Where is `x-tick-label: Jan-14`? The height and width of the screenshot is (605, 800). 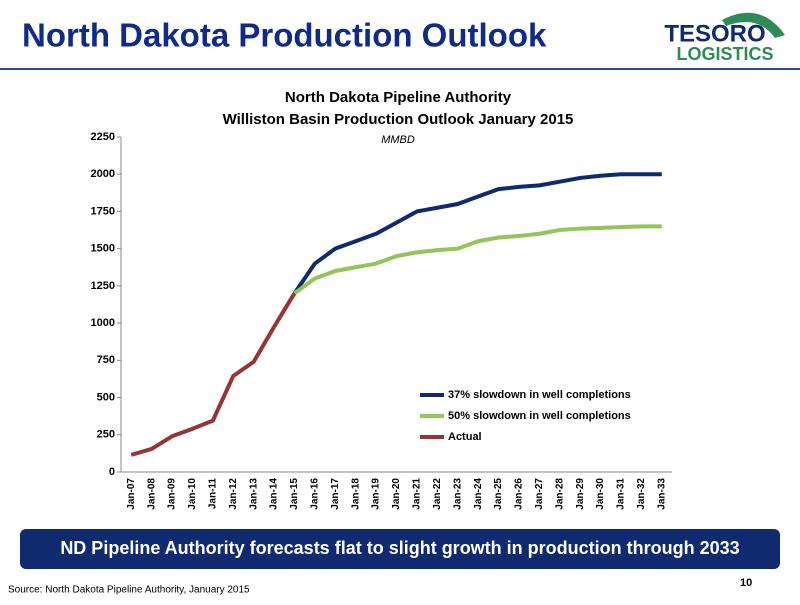
x-tick-label: Jan-14 is located at coordinates (274, 494).